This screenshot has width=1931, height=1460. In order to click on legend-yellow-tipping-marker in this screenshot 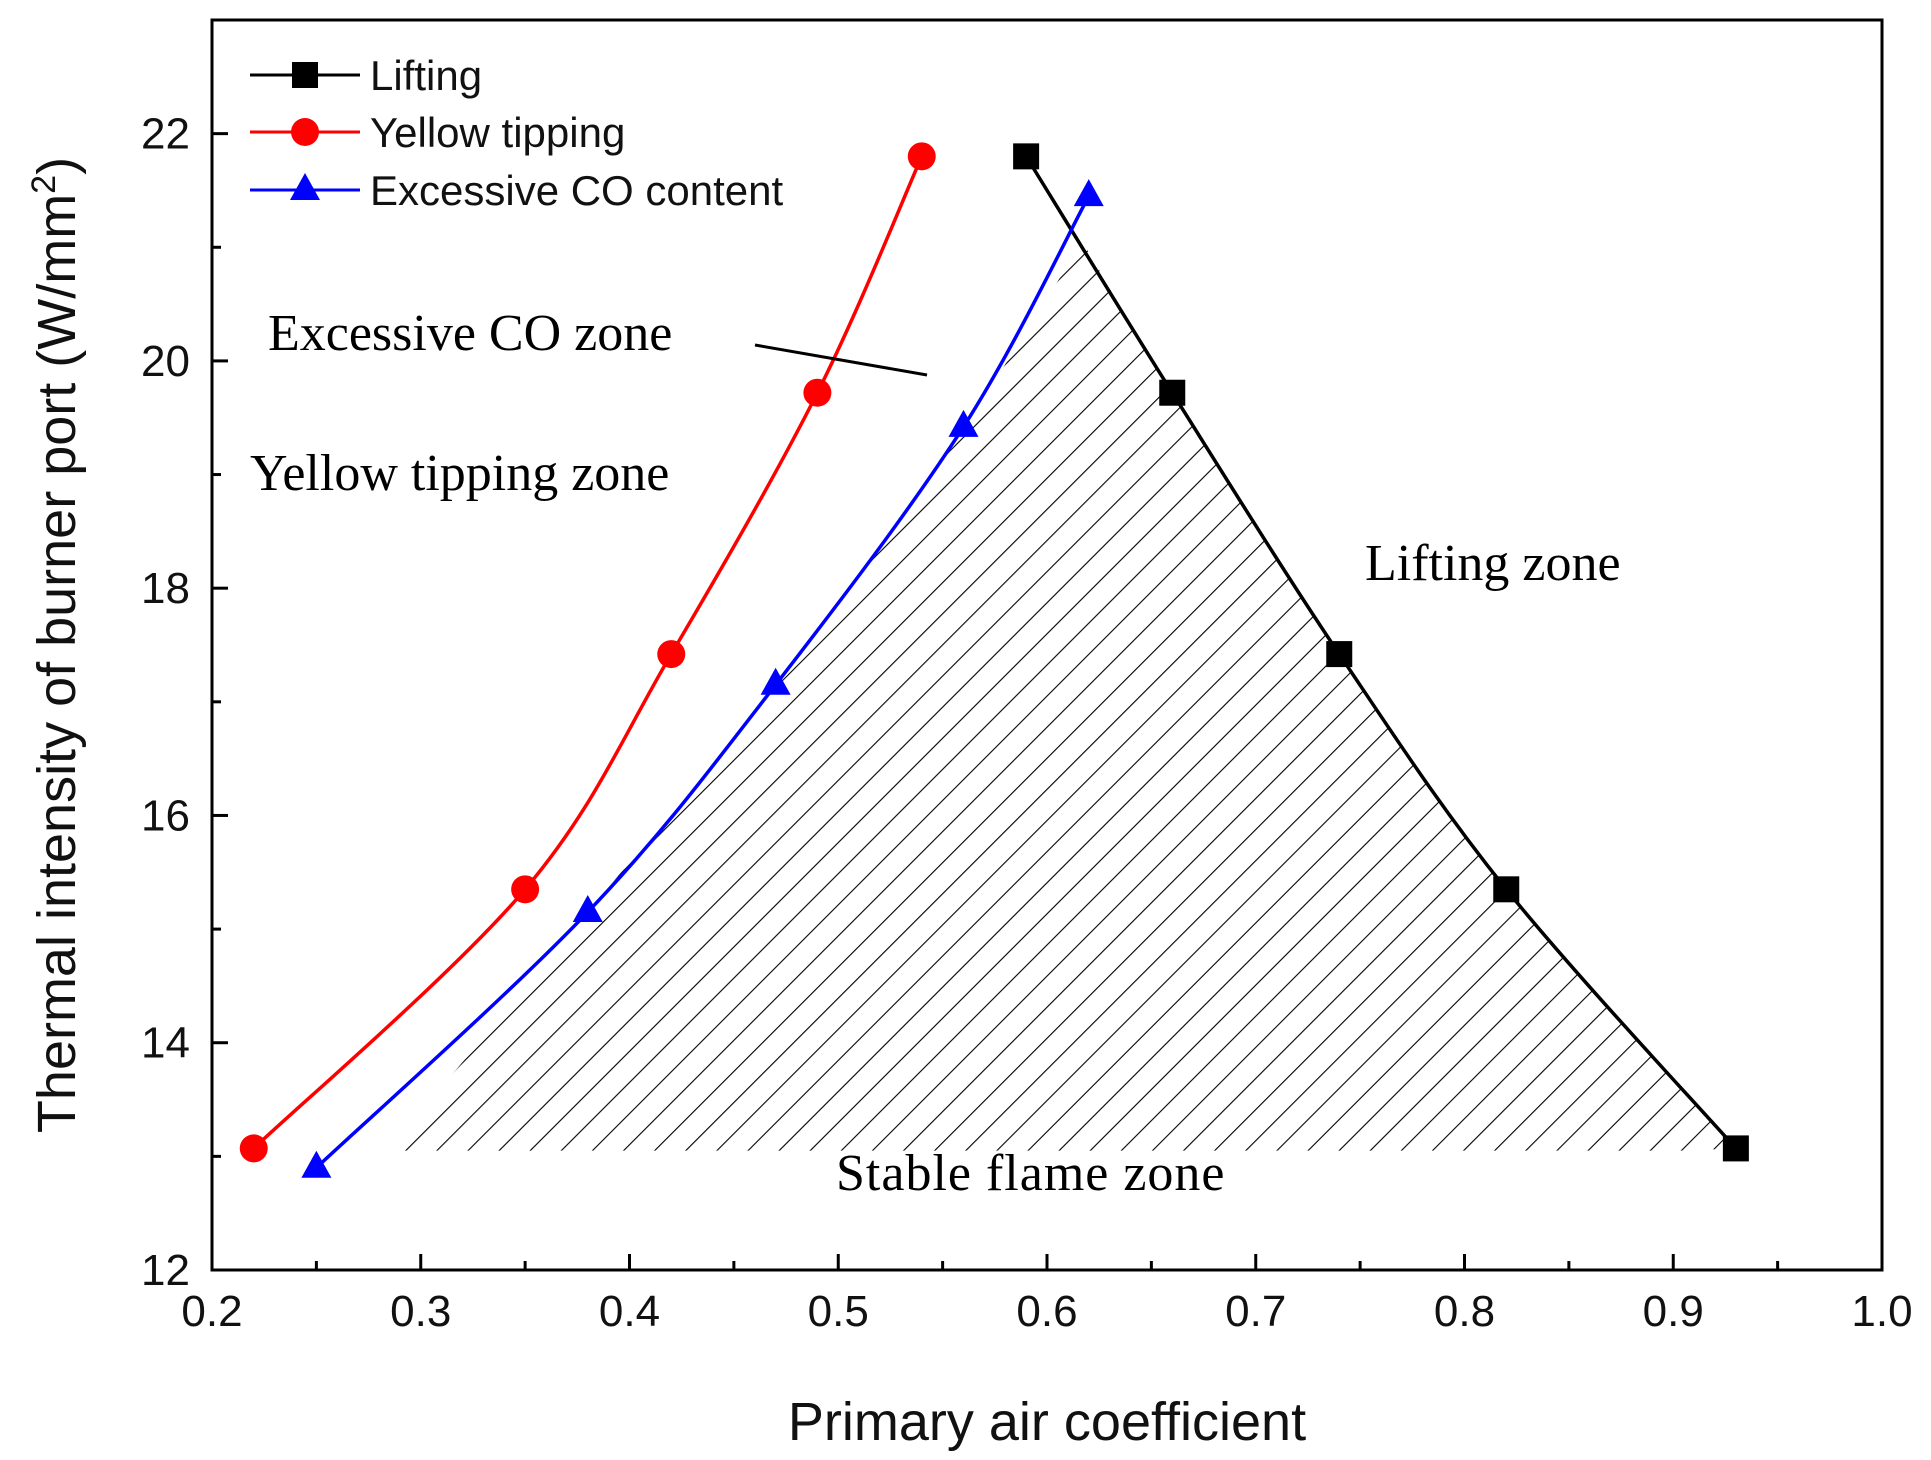, I will do `click(305, 132)`.